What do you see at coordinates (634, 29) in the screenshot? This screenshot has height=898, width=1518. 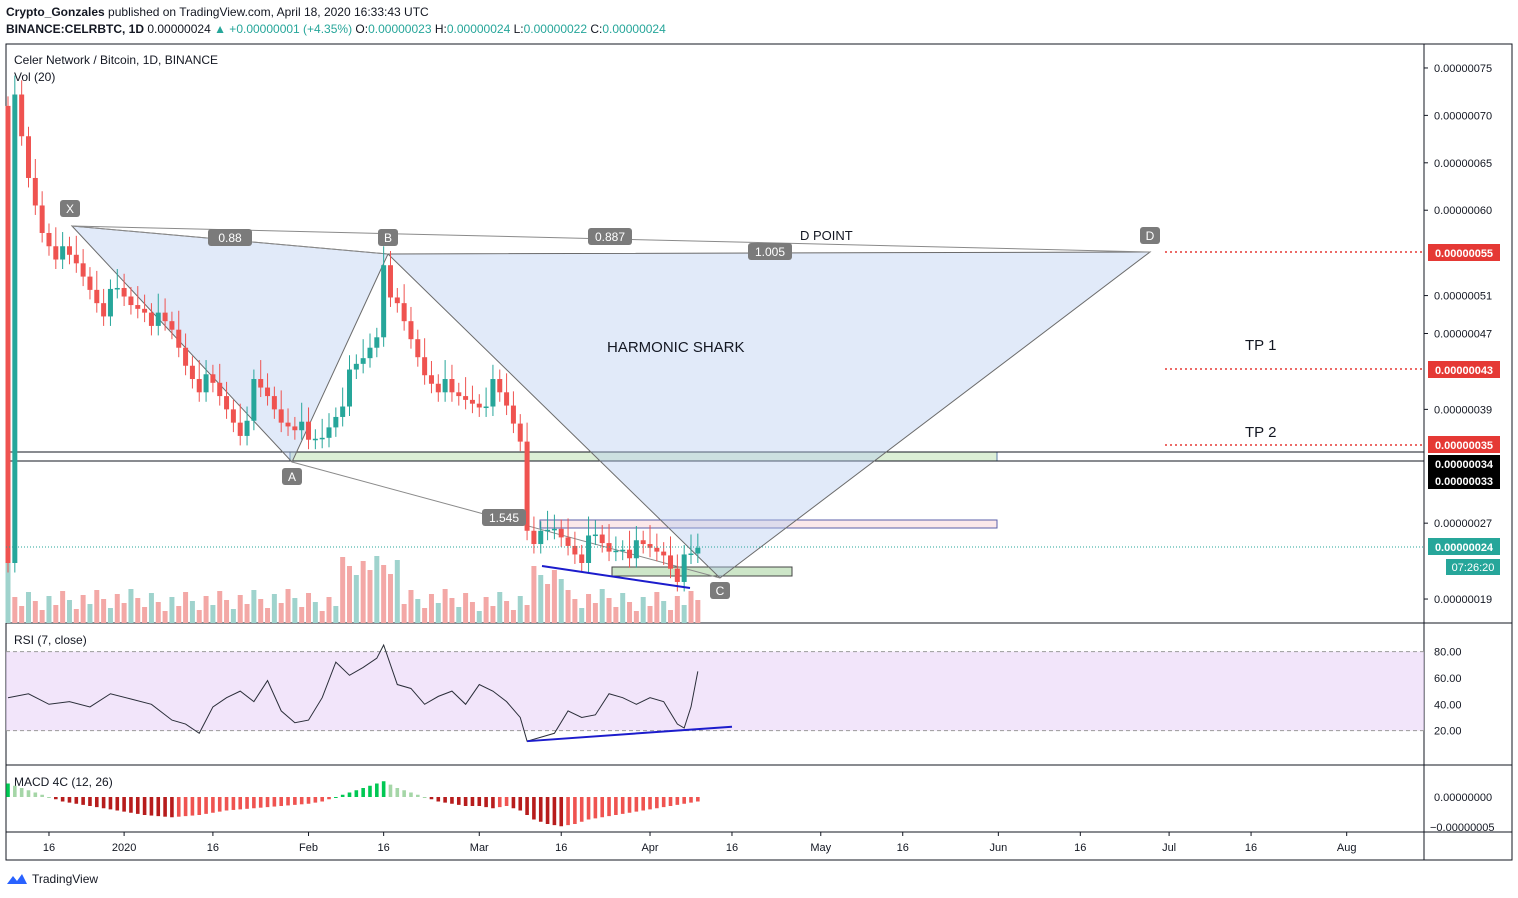 I see `close-value: 0.00000024` at bounding box center [634, 29].